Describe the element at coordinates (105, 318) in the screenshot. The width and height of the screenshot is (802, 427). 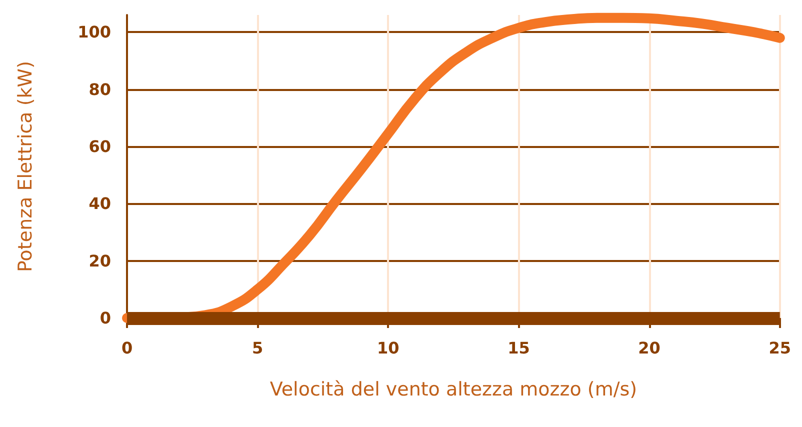
I see `y-tick-label: 0` at that location.